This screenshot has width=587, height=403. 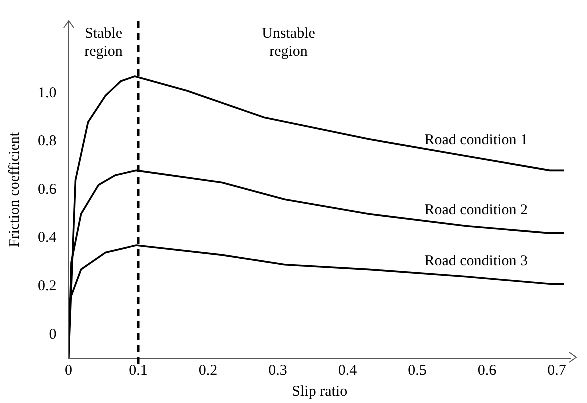 I want to click on x-tick-label: 0.3, so click(x=278, y=370).